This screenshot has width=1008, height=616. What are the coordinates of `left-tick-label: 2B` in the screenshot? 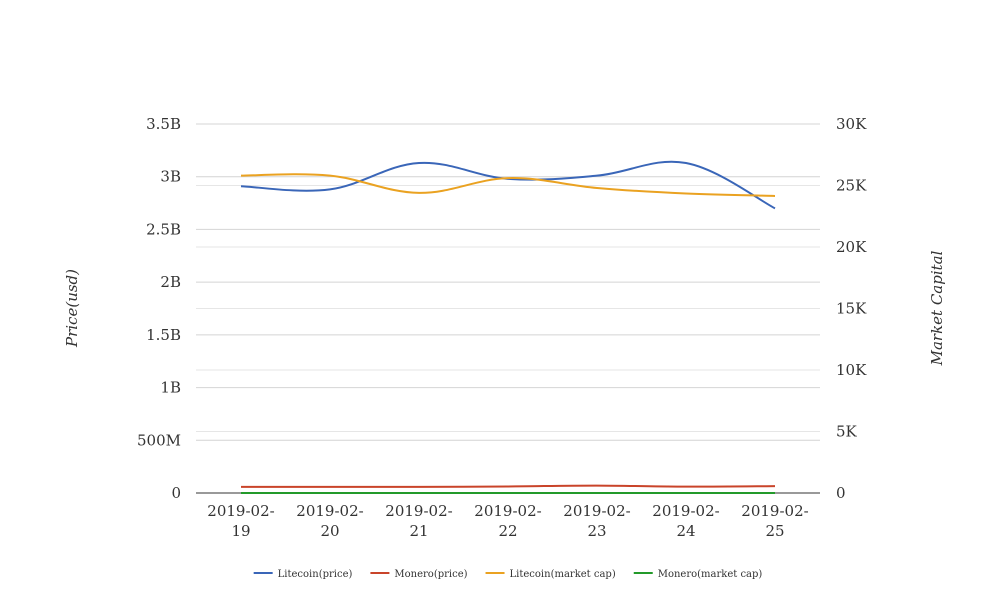 It's located at (170, 282).